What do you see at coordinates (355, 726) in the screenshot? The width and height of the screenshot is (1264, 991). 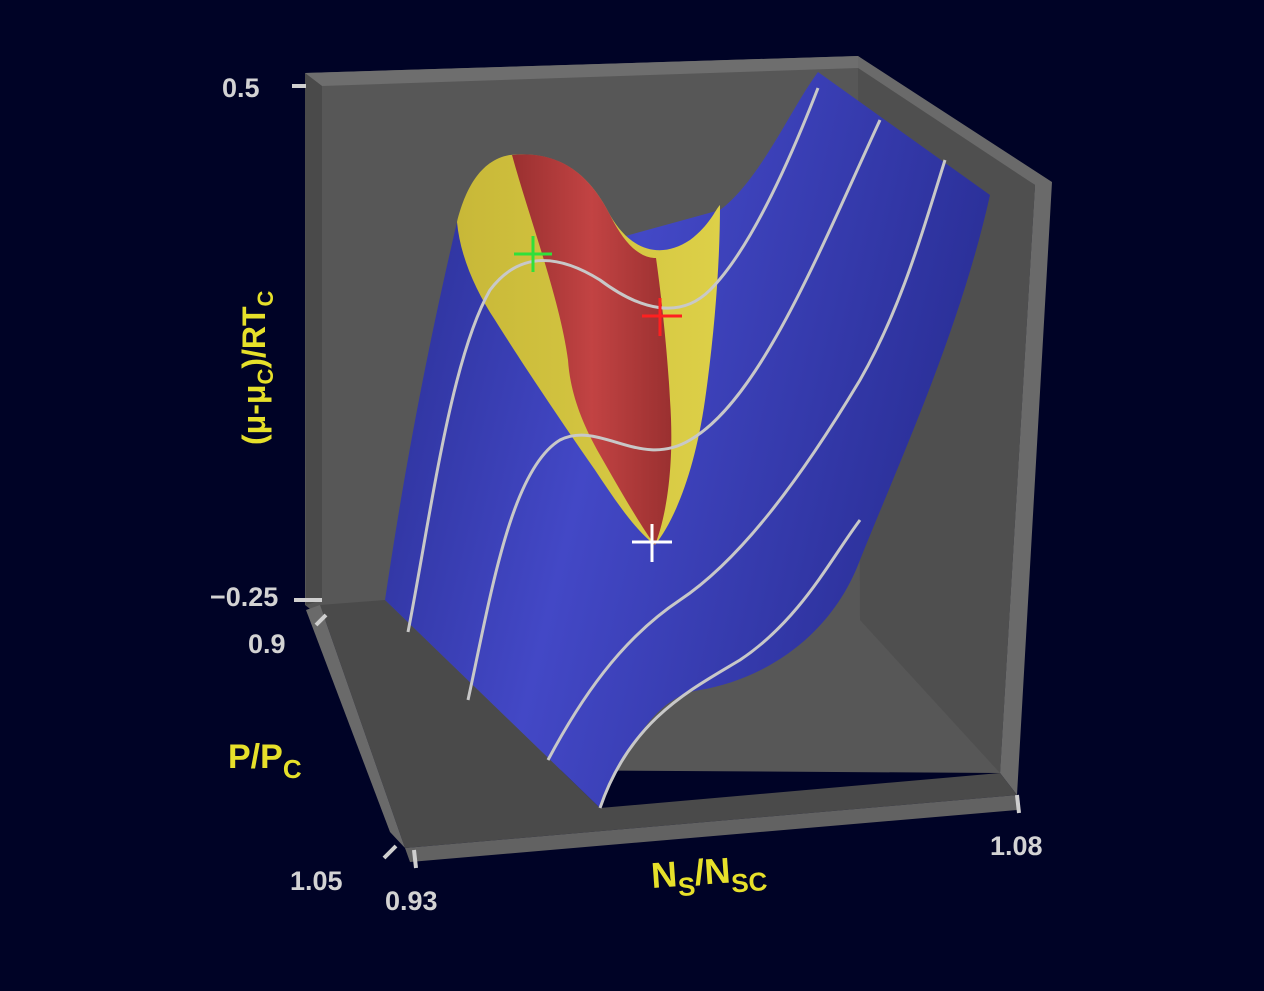 I see `floor-front-edge` at bounding box center [355, 726].